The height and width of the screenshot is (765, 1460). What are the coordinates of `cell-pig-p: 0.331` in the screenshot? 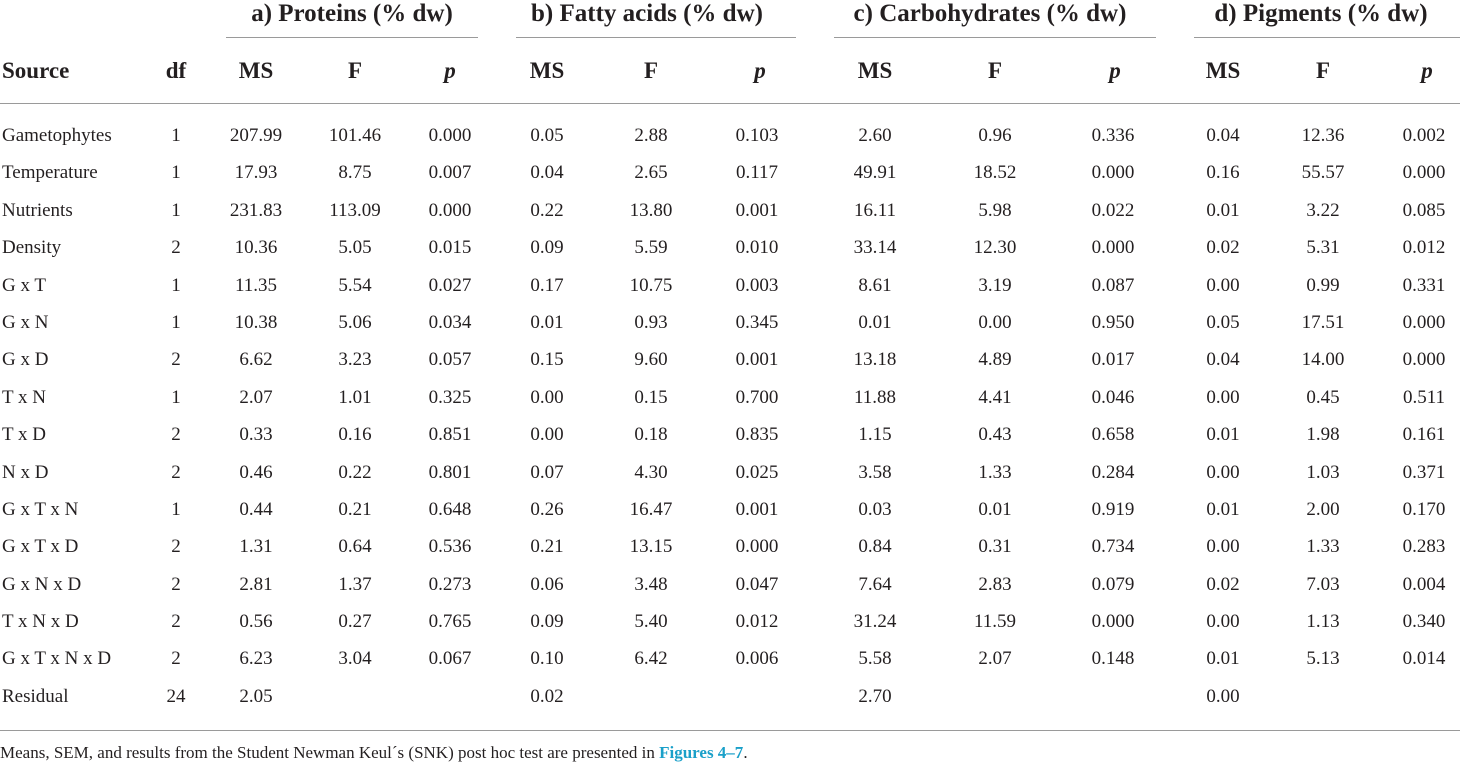 It's located at (1424, 285).